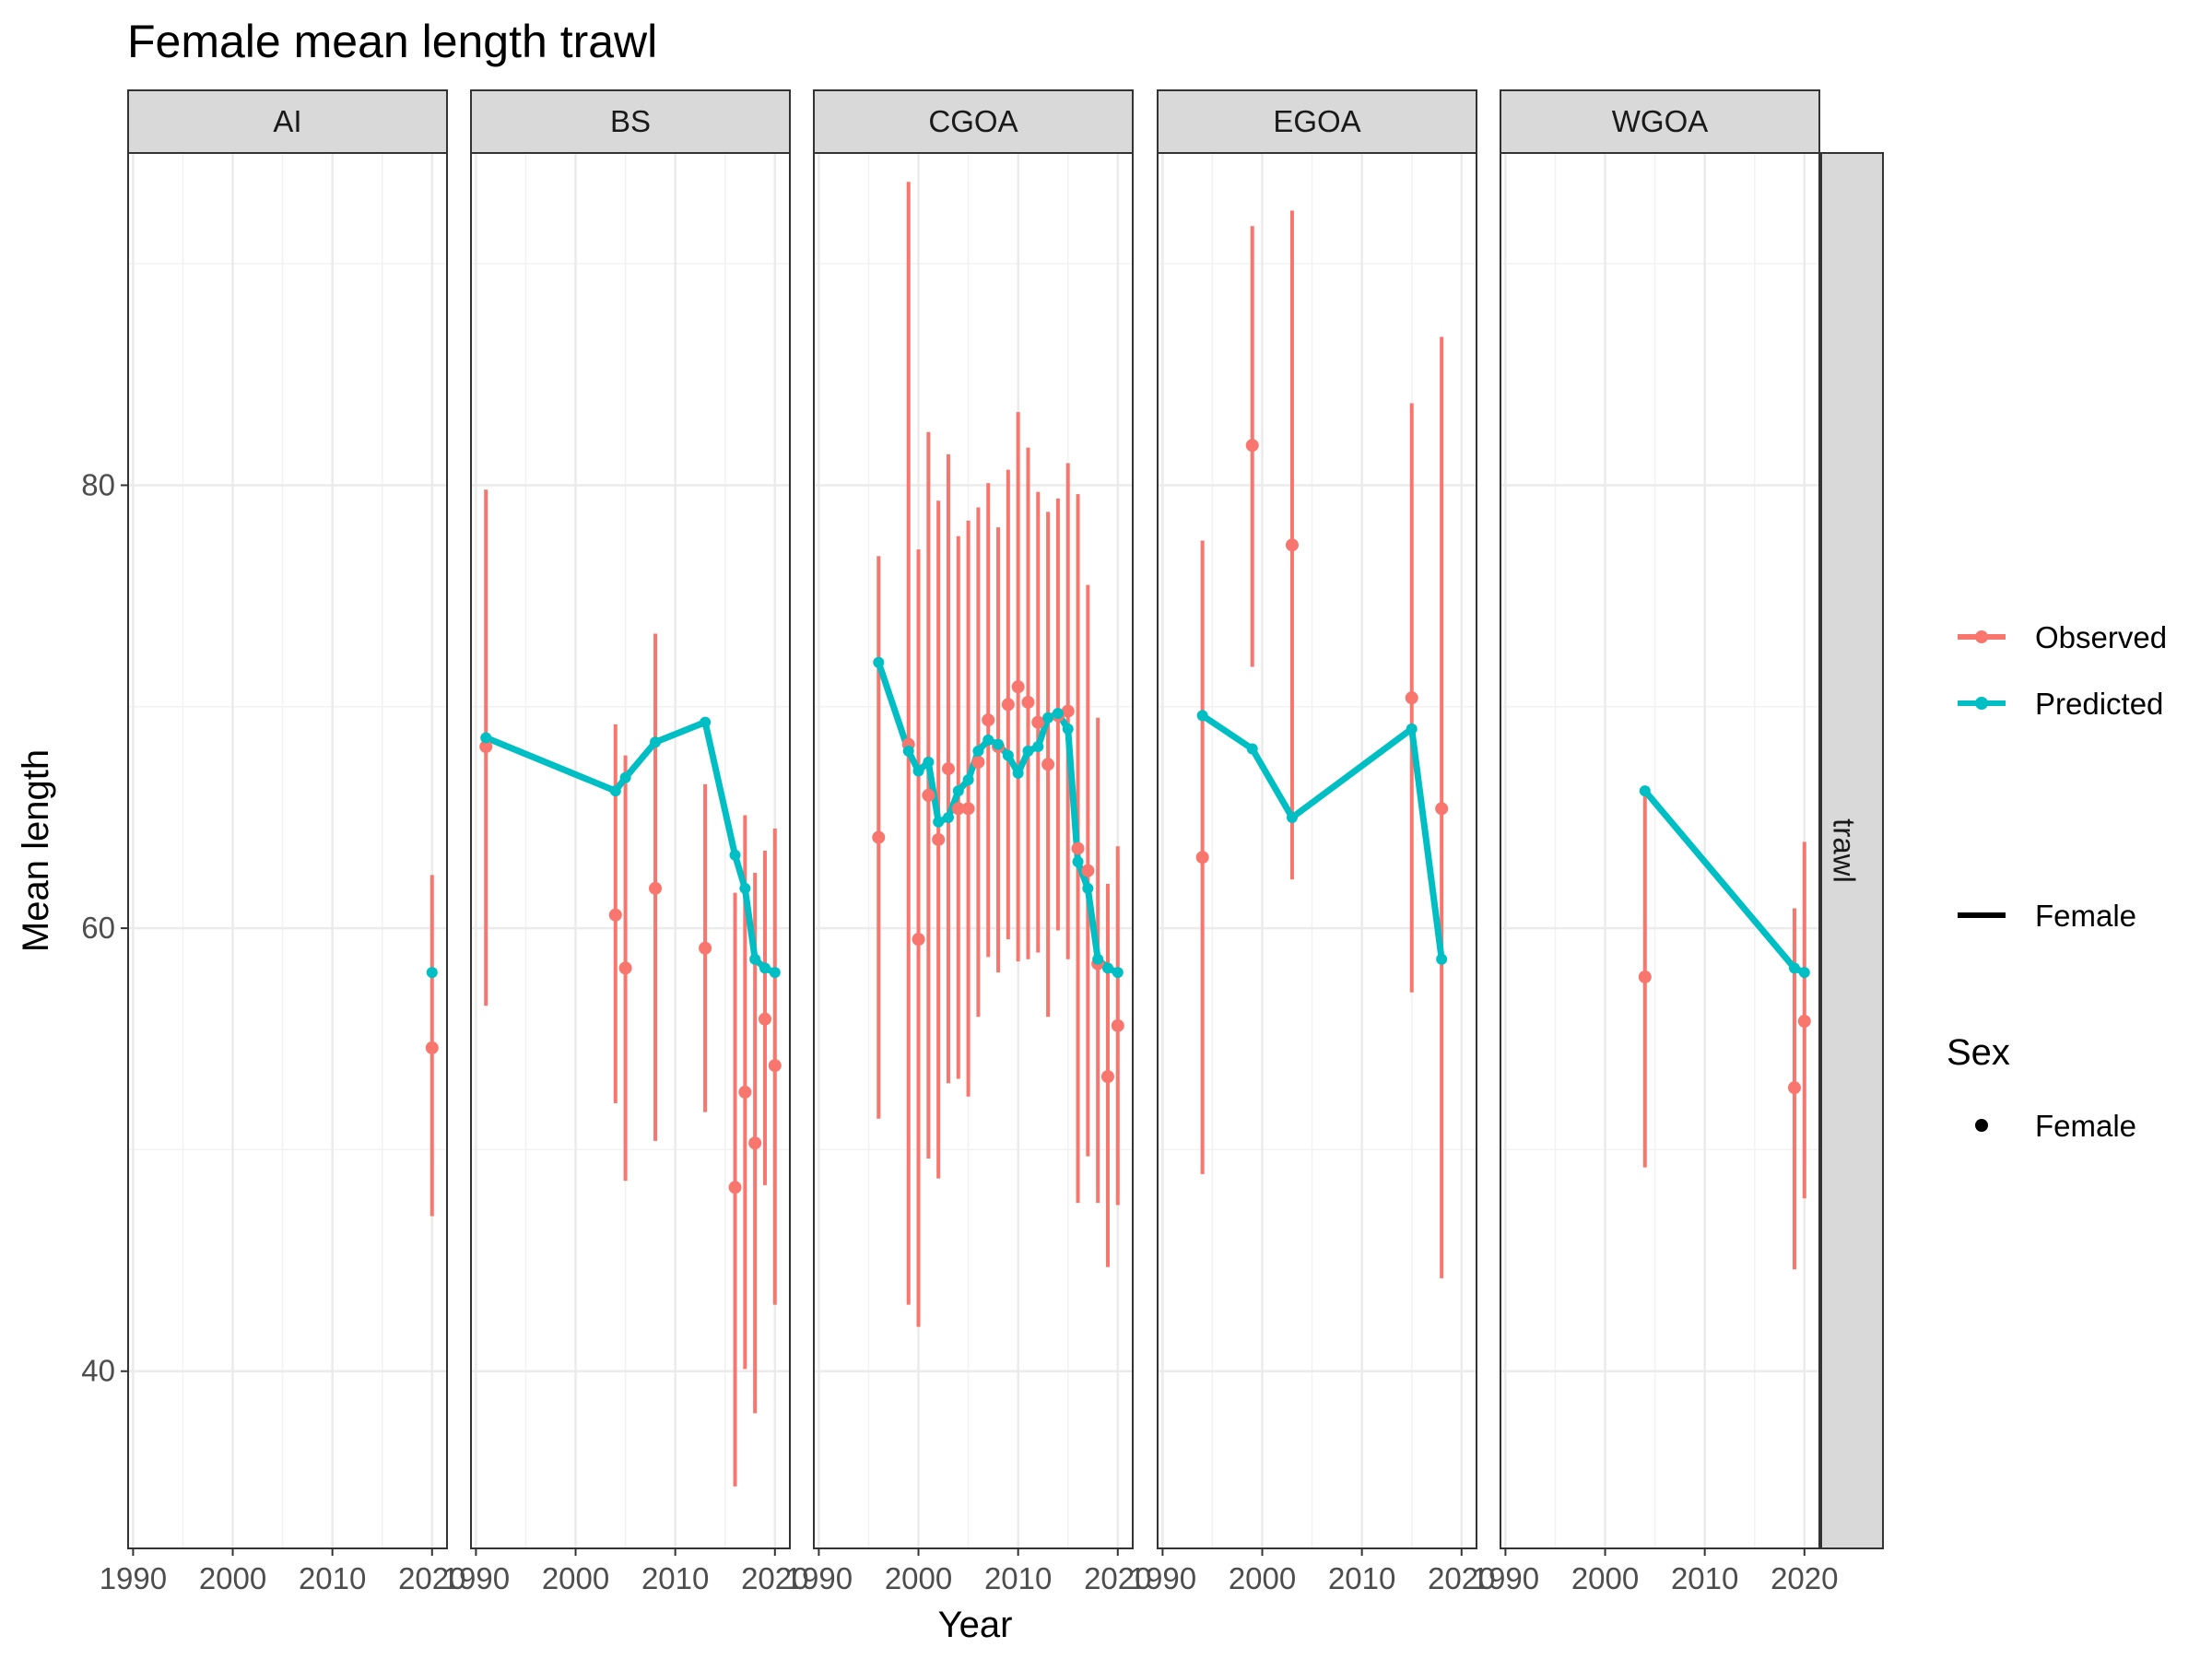 This screenshot has height=1659, width=2212. Describe the element at coordinates (2101, 637) in the screenshot. I see `legend-label-observed: Observed` at that location.